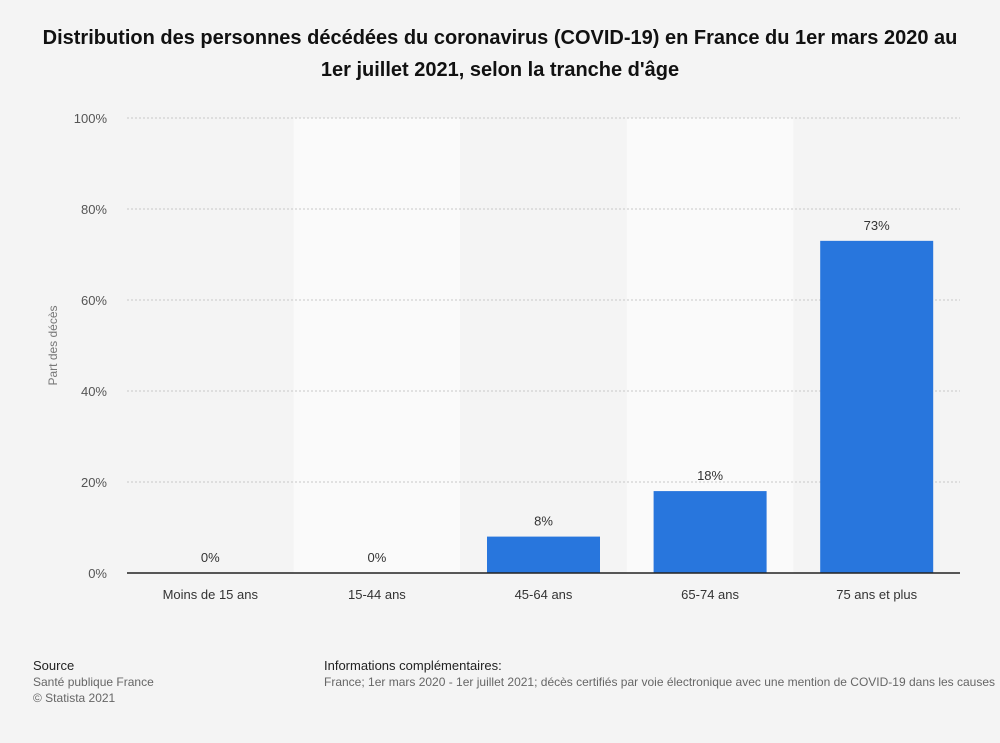 The image size is (1000, 743). I want to click on copyright-line: © Statista 2021, so click(74, 698).